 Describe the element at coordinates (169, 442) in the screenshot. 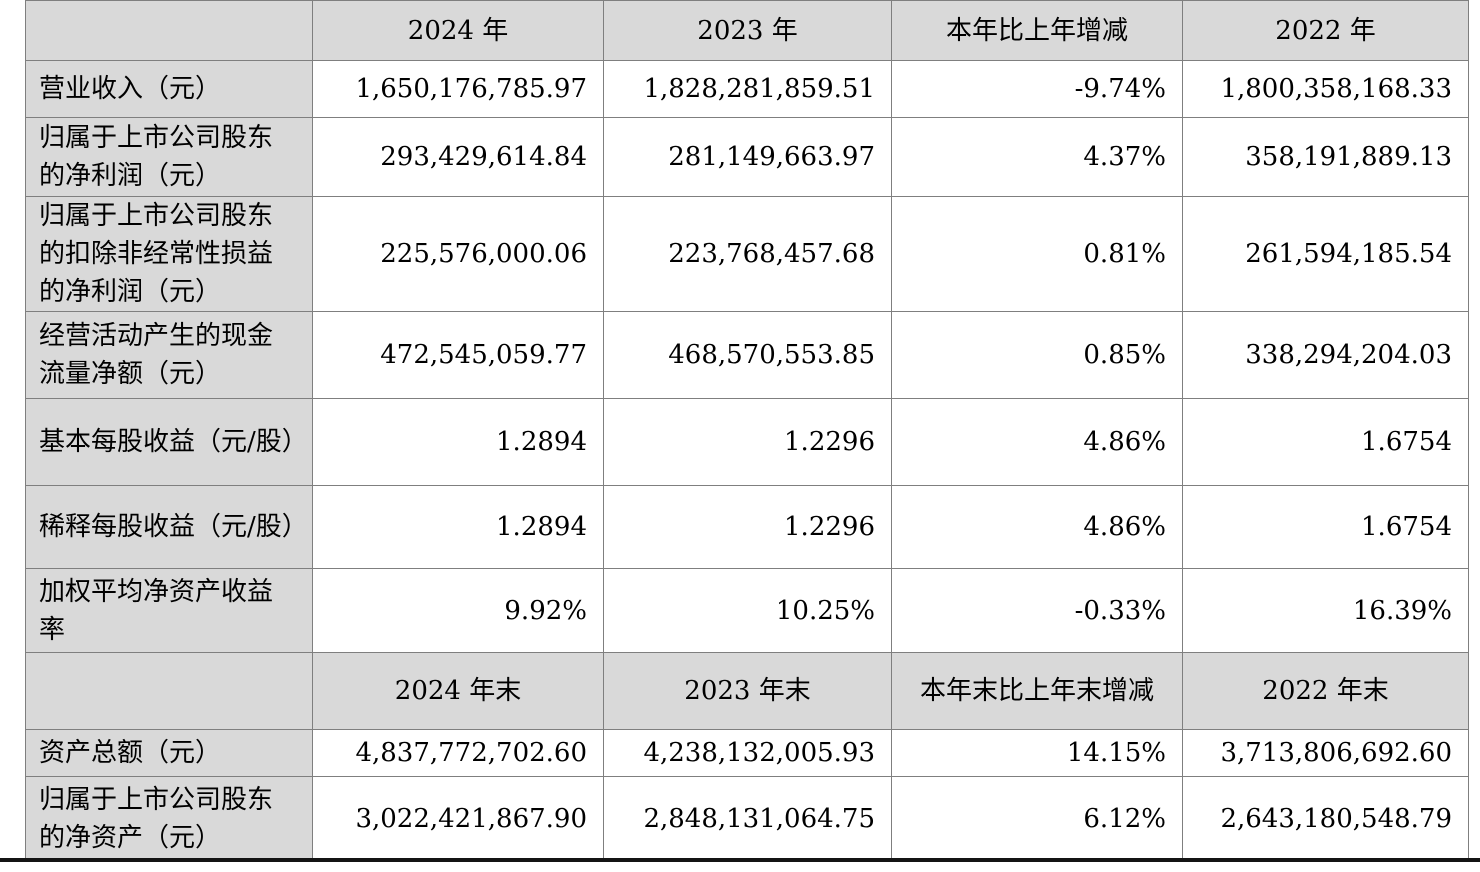

I see `row-label-cell: 基本每股收益（元/股）` at that location.